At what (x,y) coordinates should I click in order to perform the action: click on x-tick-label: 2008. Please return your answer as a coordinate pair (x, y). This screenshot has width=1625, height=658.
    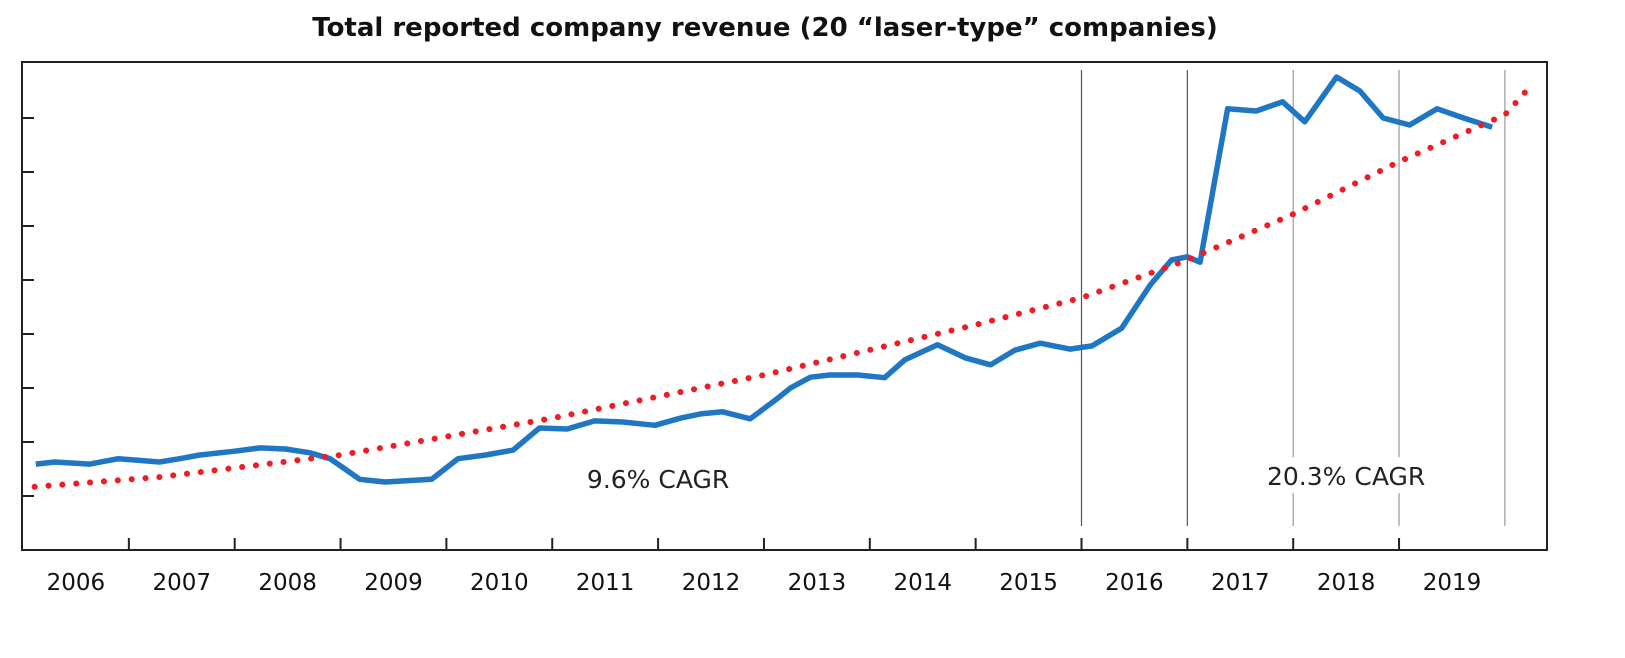
    Looking at the image, I should click on (287, 583).